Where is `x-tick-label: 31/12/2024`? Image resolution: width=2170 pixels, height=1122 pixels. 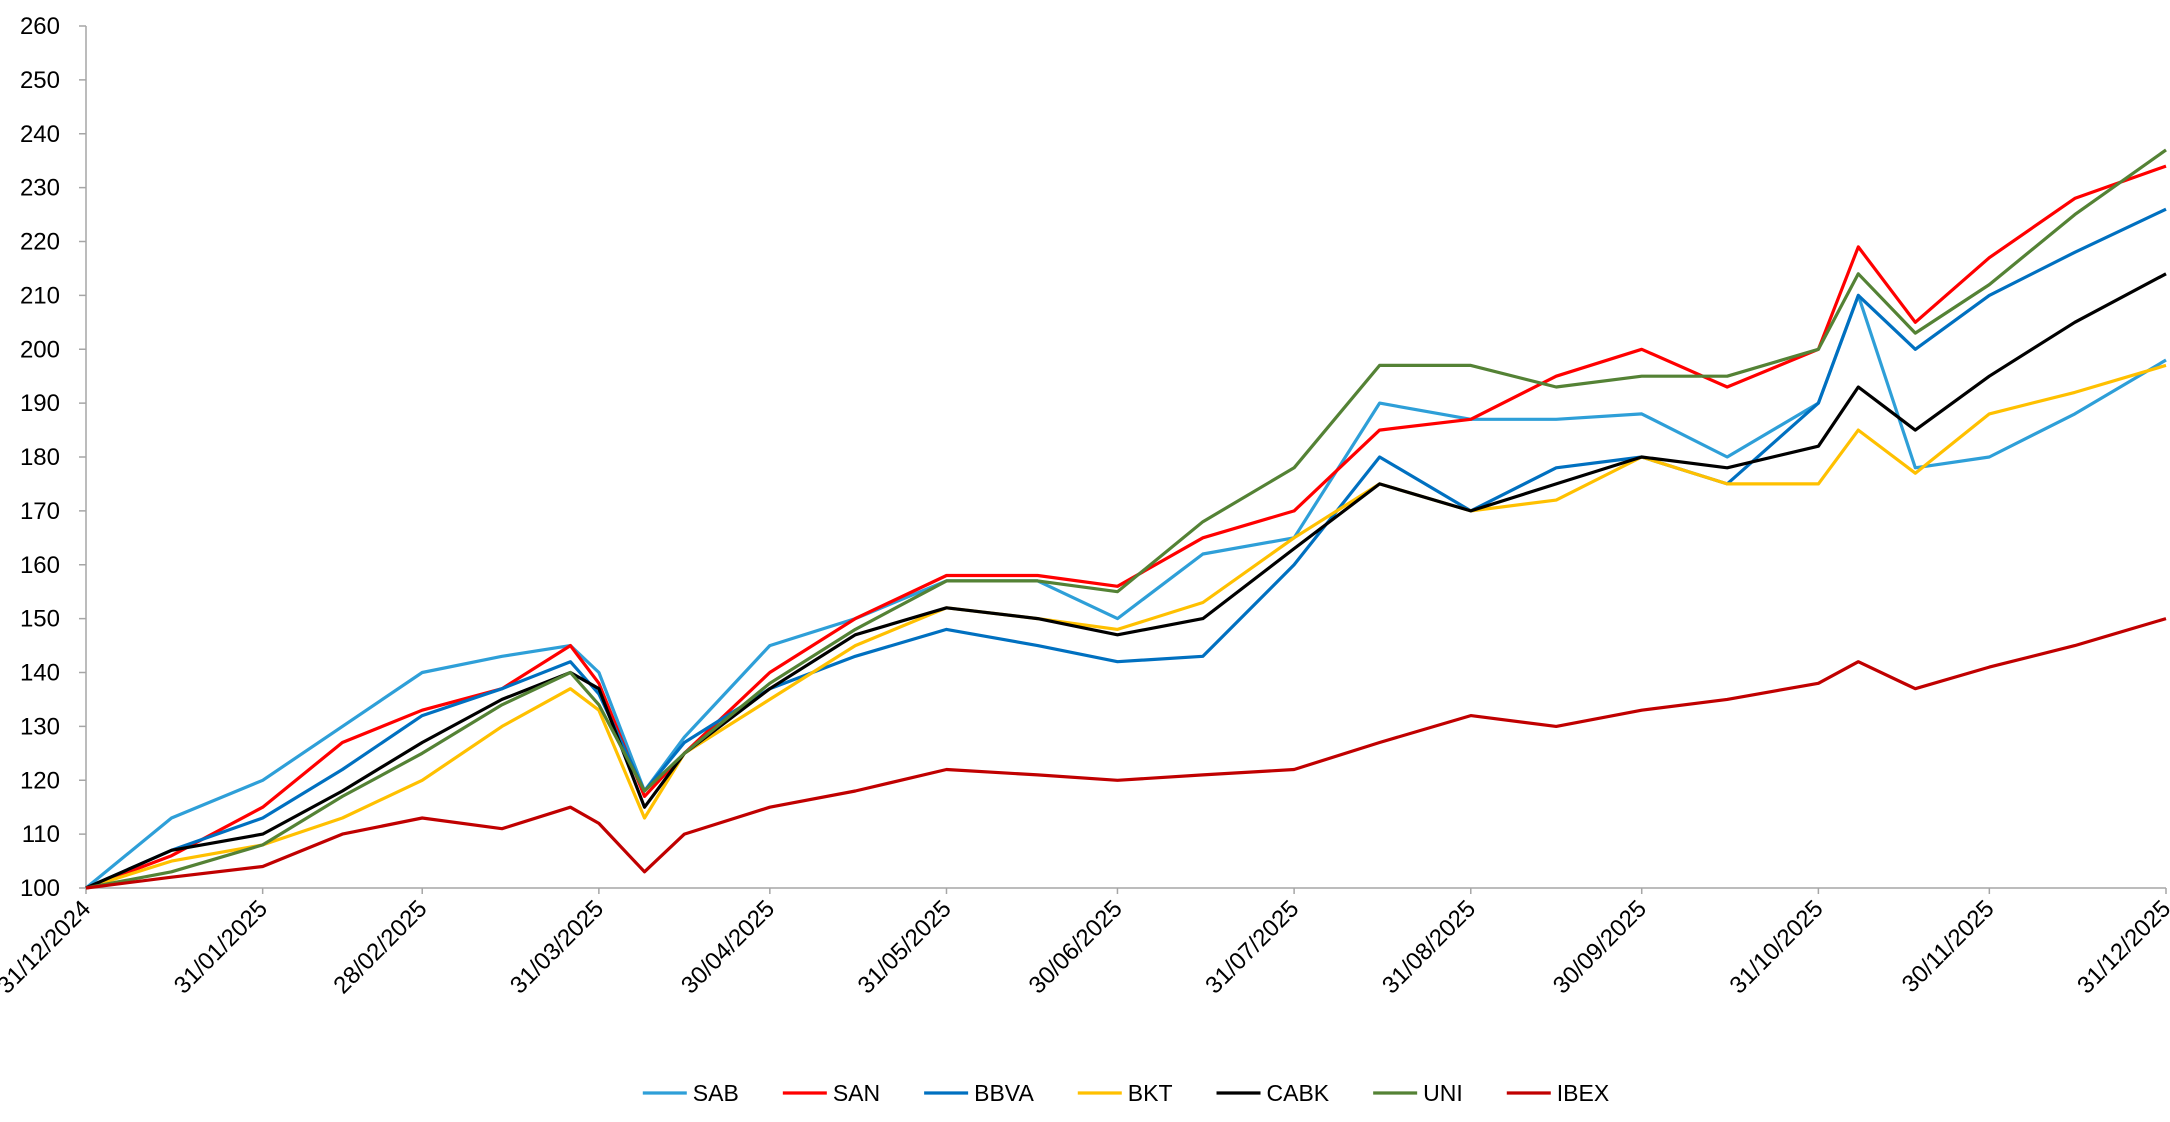
x-tick-label: 31/12/2024 is located at coordinates (48, 947).